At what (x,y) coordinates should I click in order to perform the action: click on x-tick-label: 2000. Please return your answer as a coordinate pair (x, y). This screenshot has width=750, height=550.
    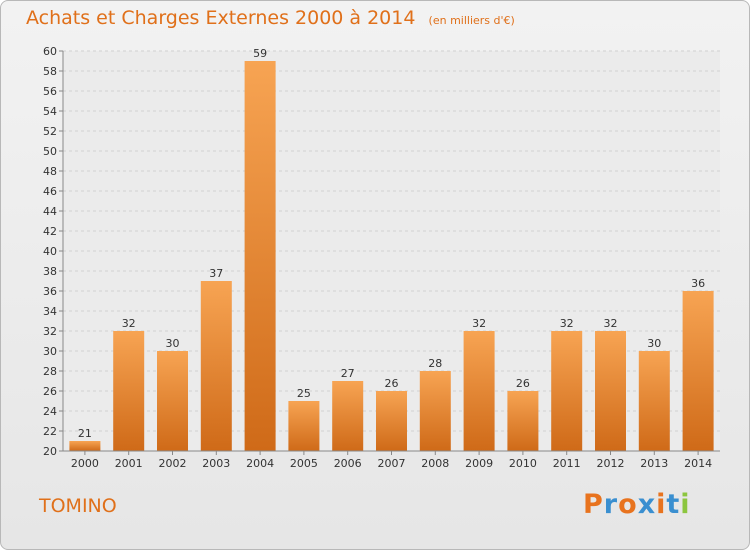
    Looking at the image, I should click on (85, 463).